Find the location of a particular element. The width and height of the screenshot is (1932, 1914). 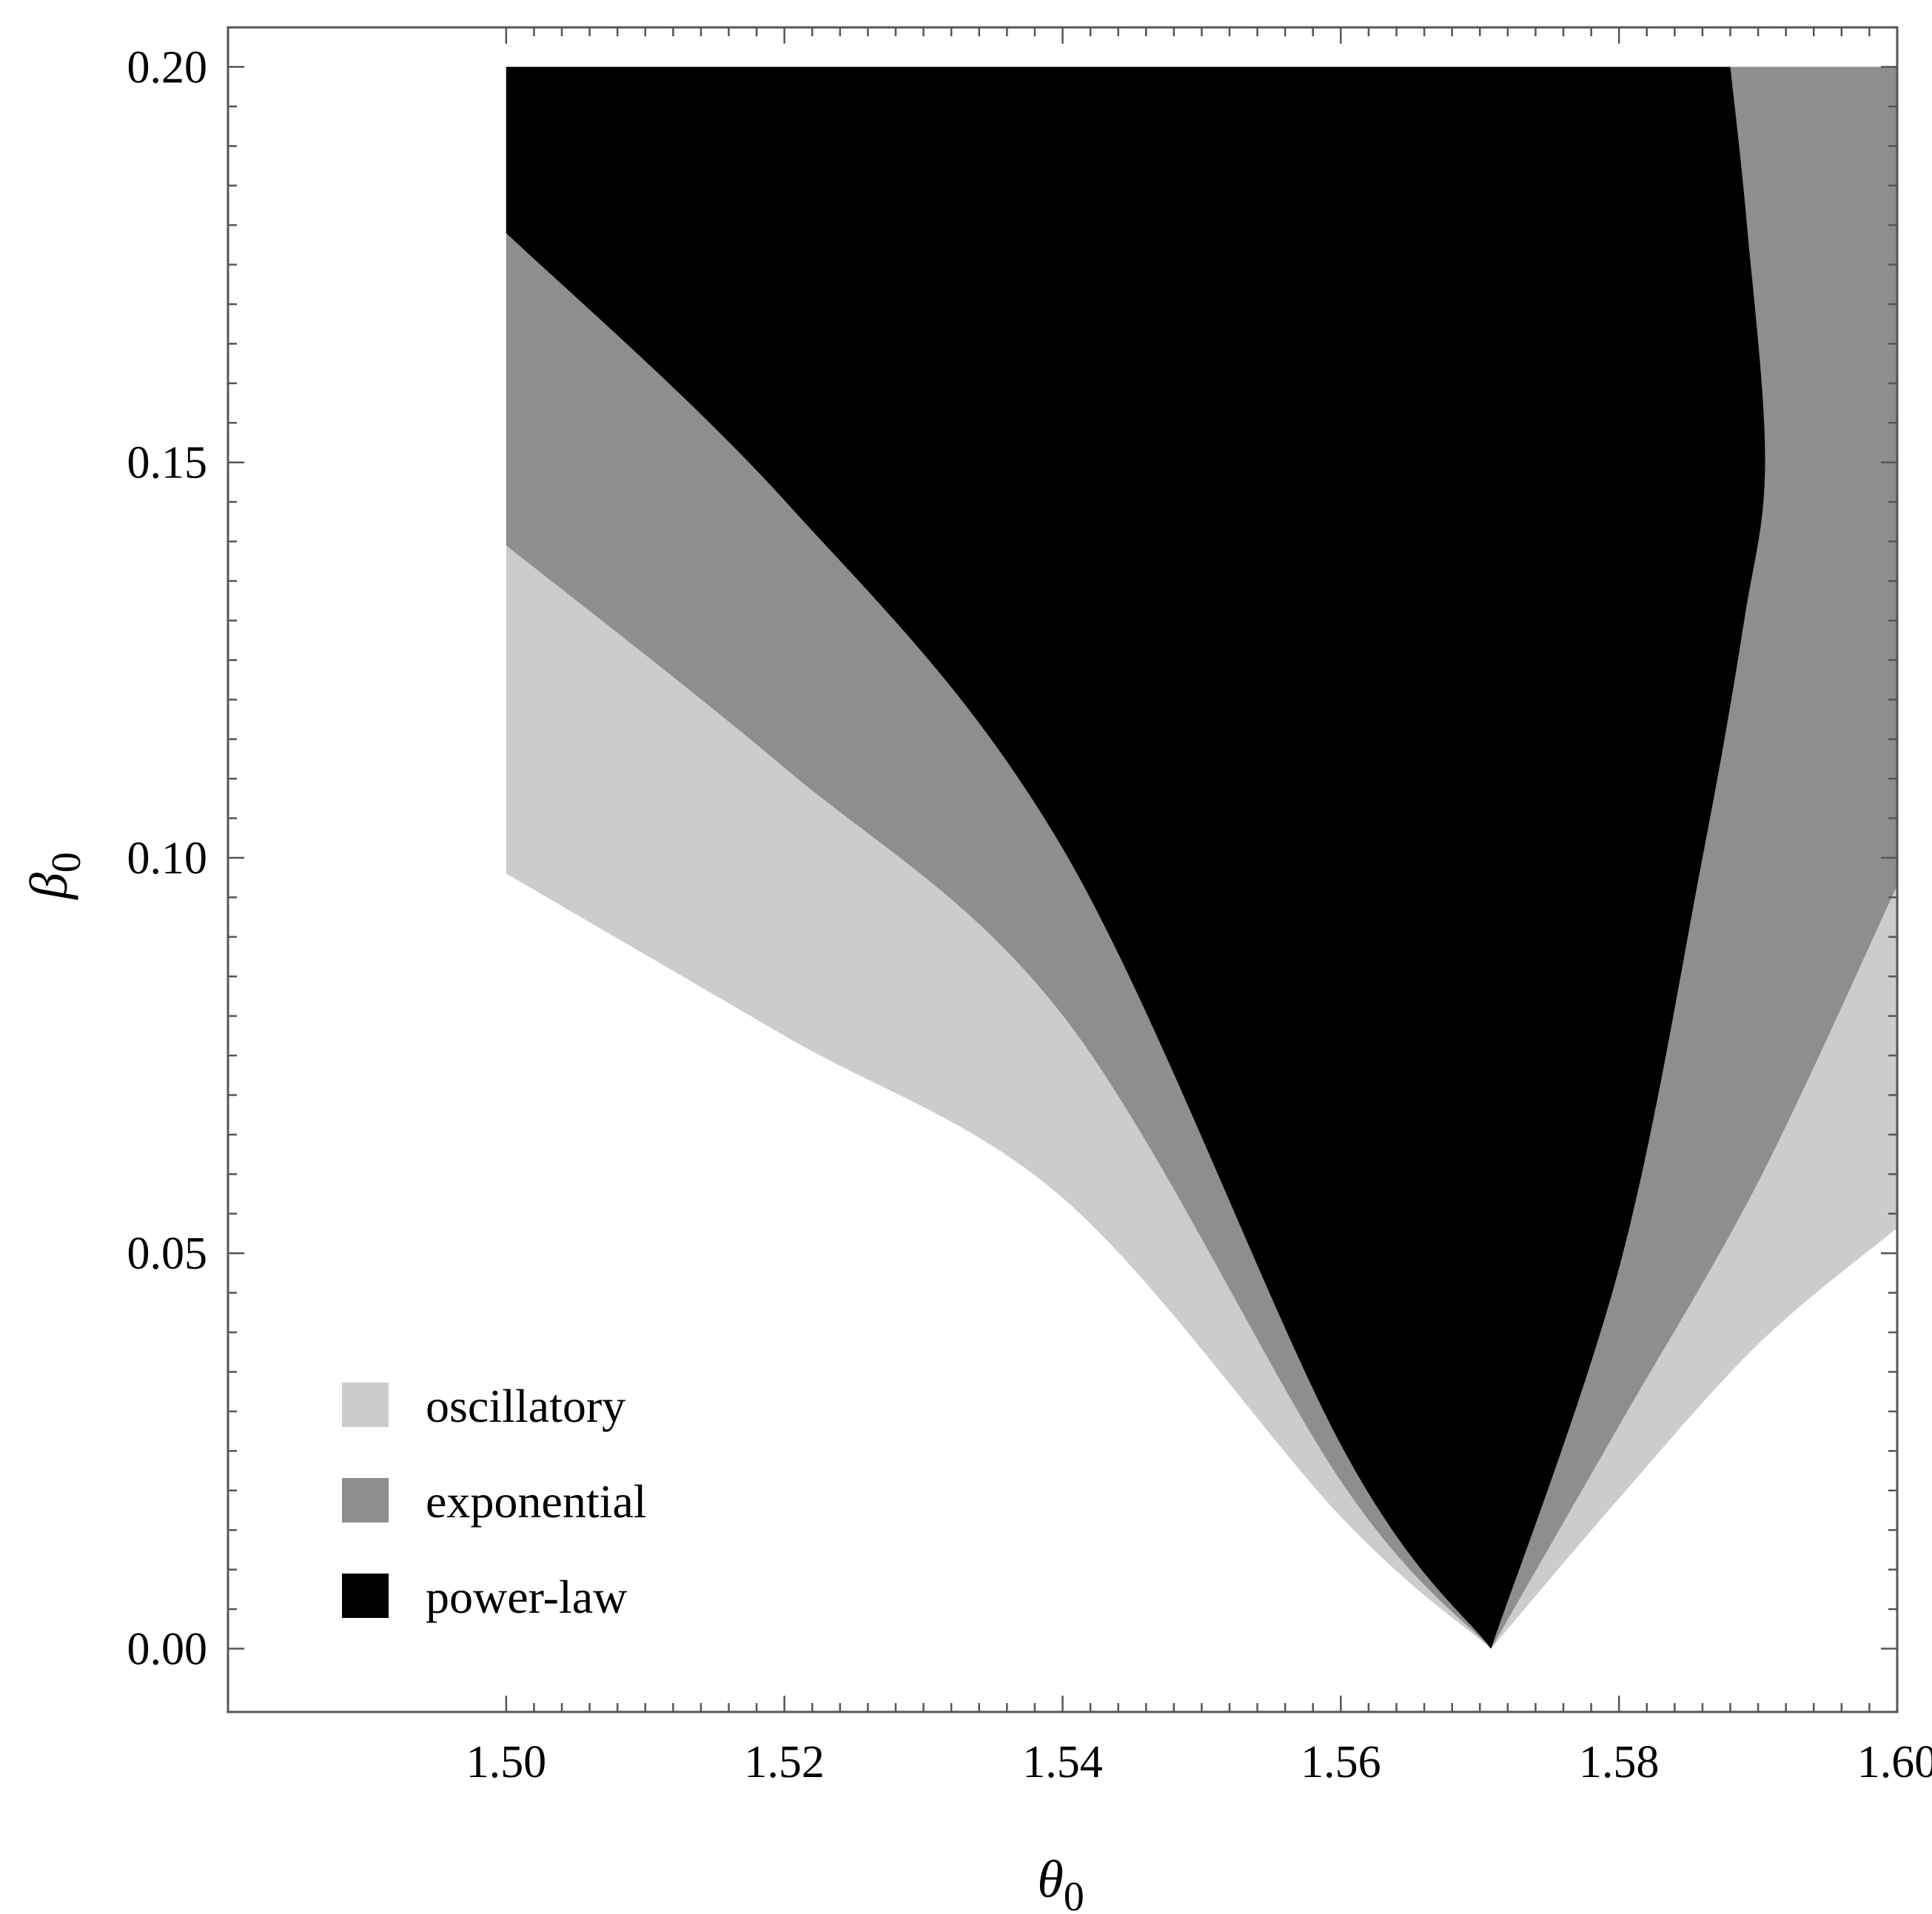

x-tick-label: 1.52 is located at coordinates (784, 1762).